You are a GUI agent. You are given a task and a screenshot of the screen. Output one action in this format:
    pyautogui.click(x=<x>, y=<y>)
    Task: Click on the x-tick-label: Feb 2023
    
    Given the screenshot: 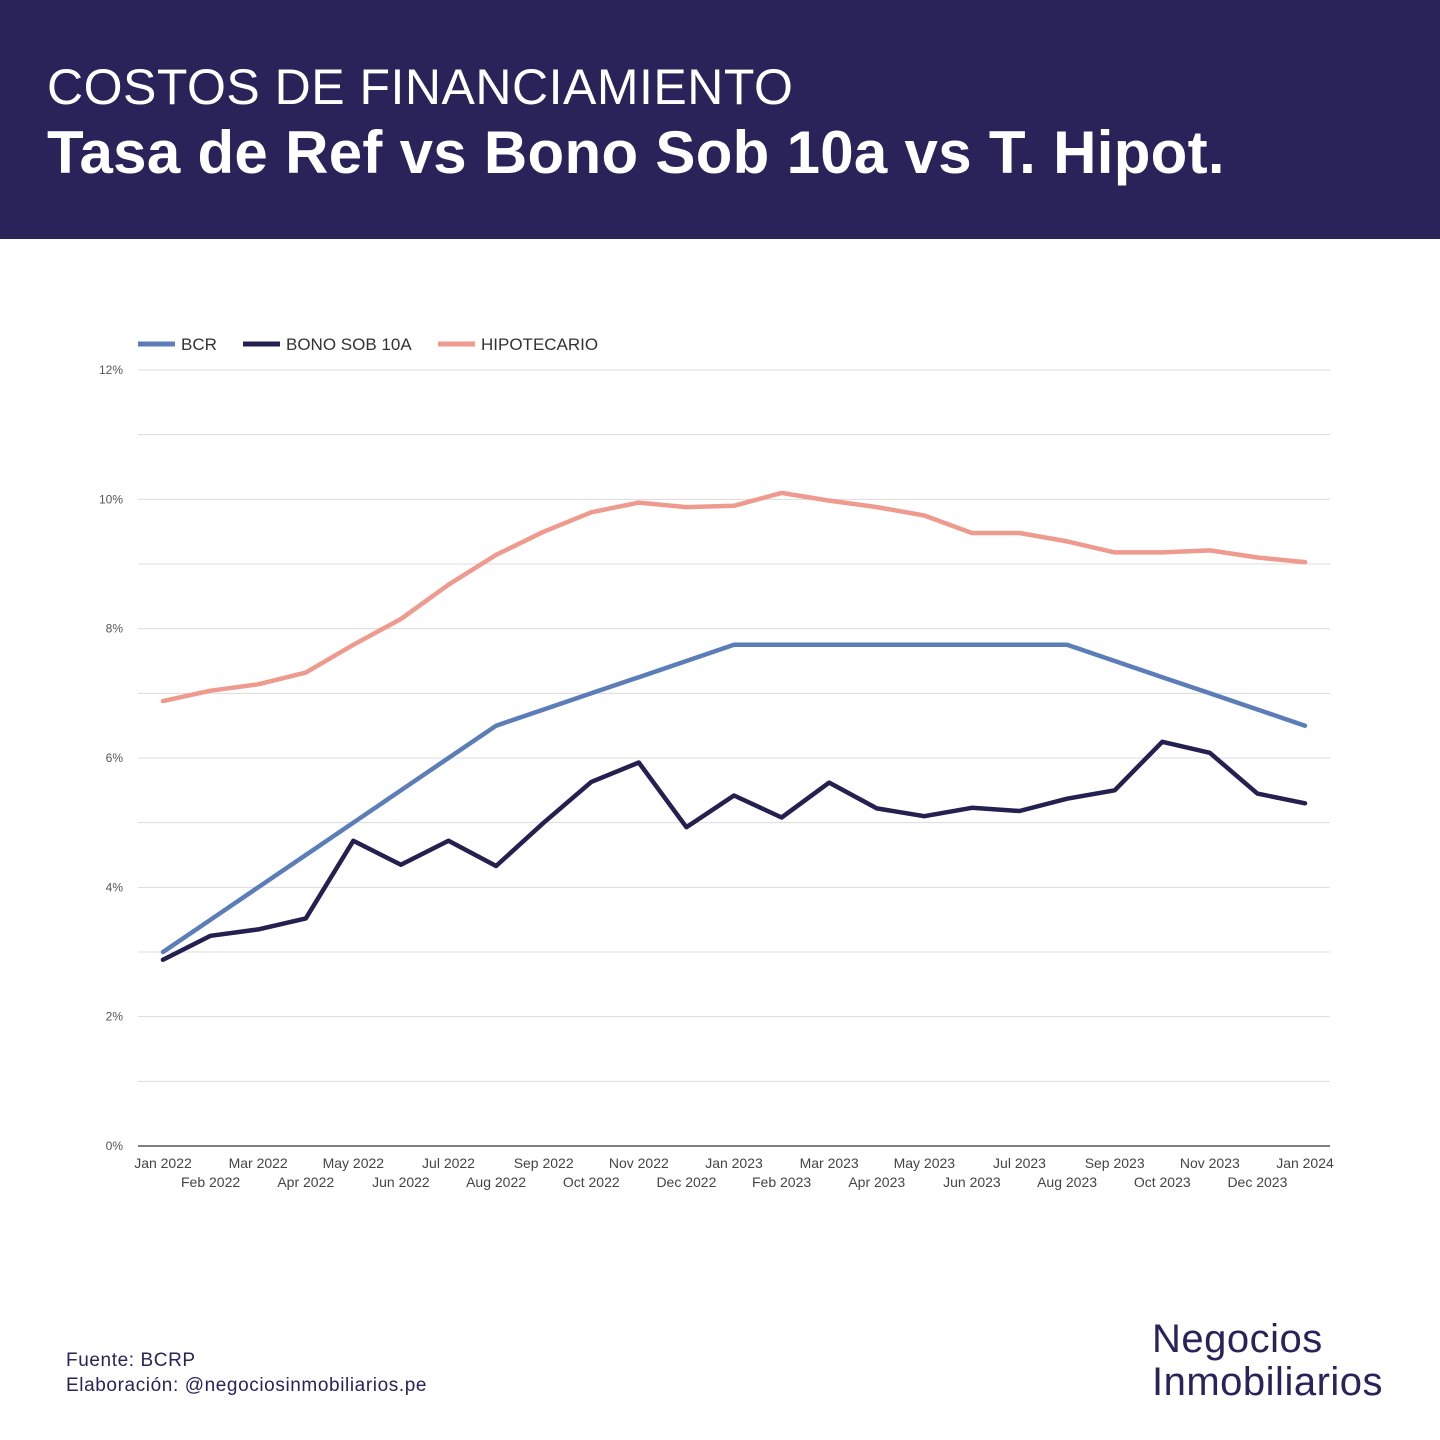 What is the action you would take?
    pyautogui.click(x=781, y=1182)
    